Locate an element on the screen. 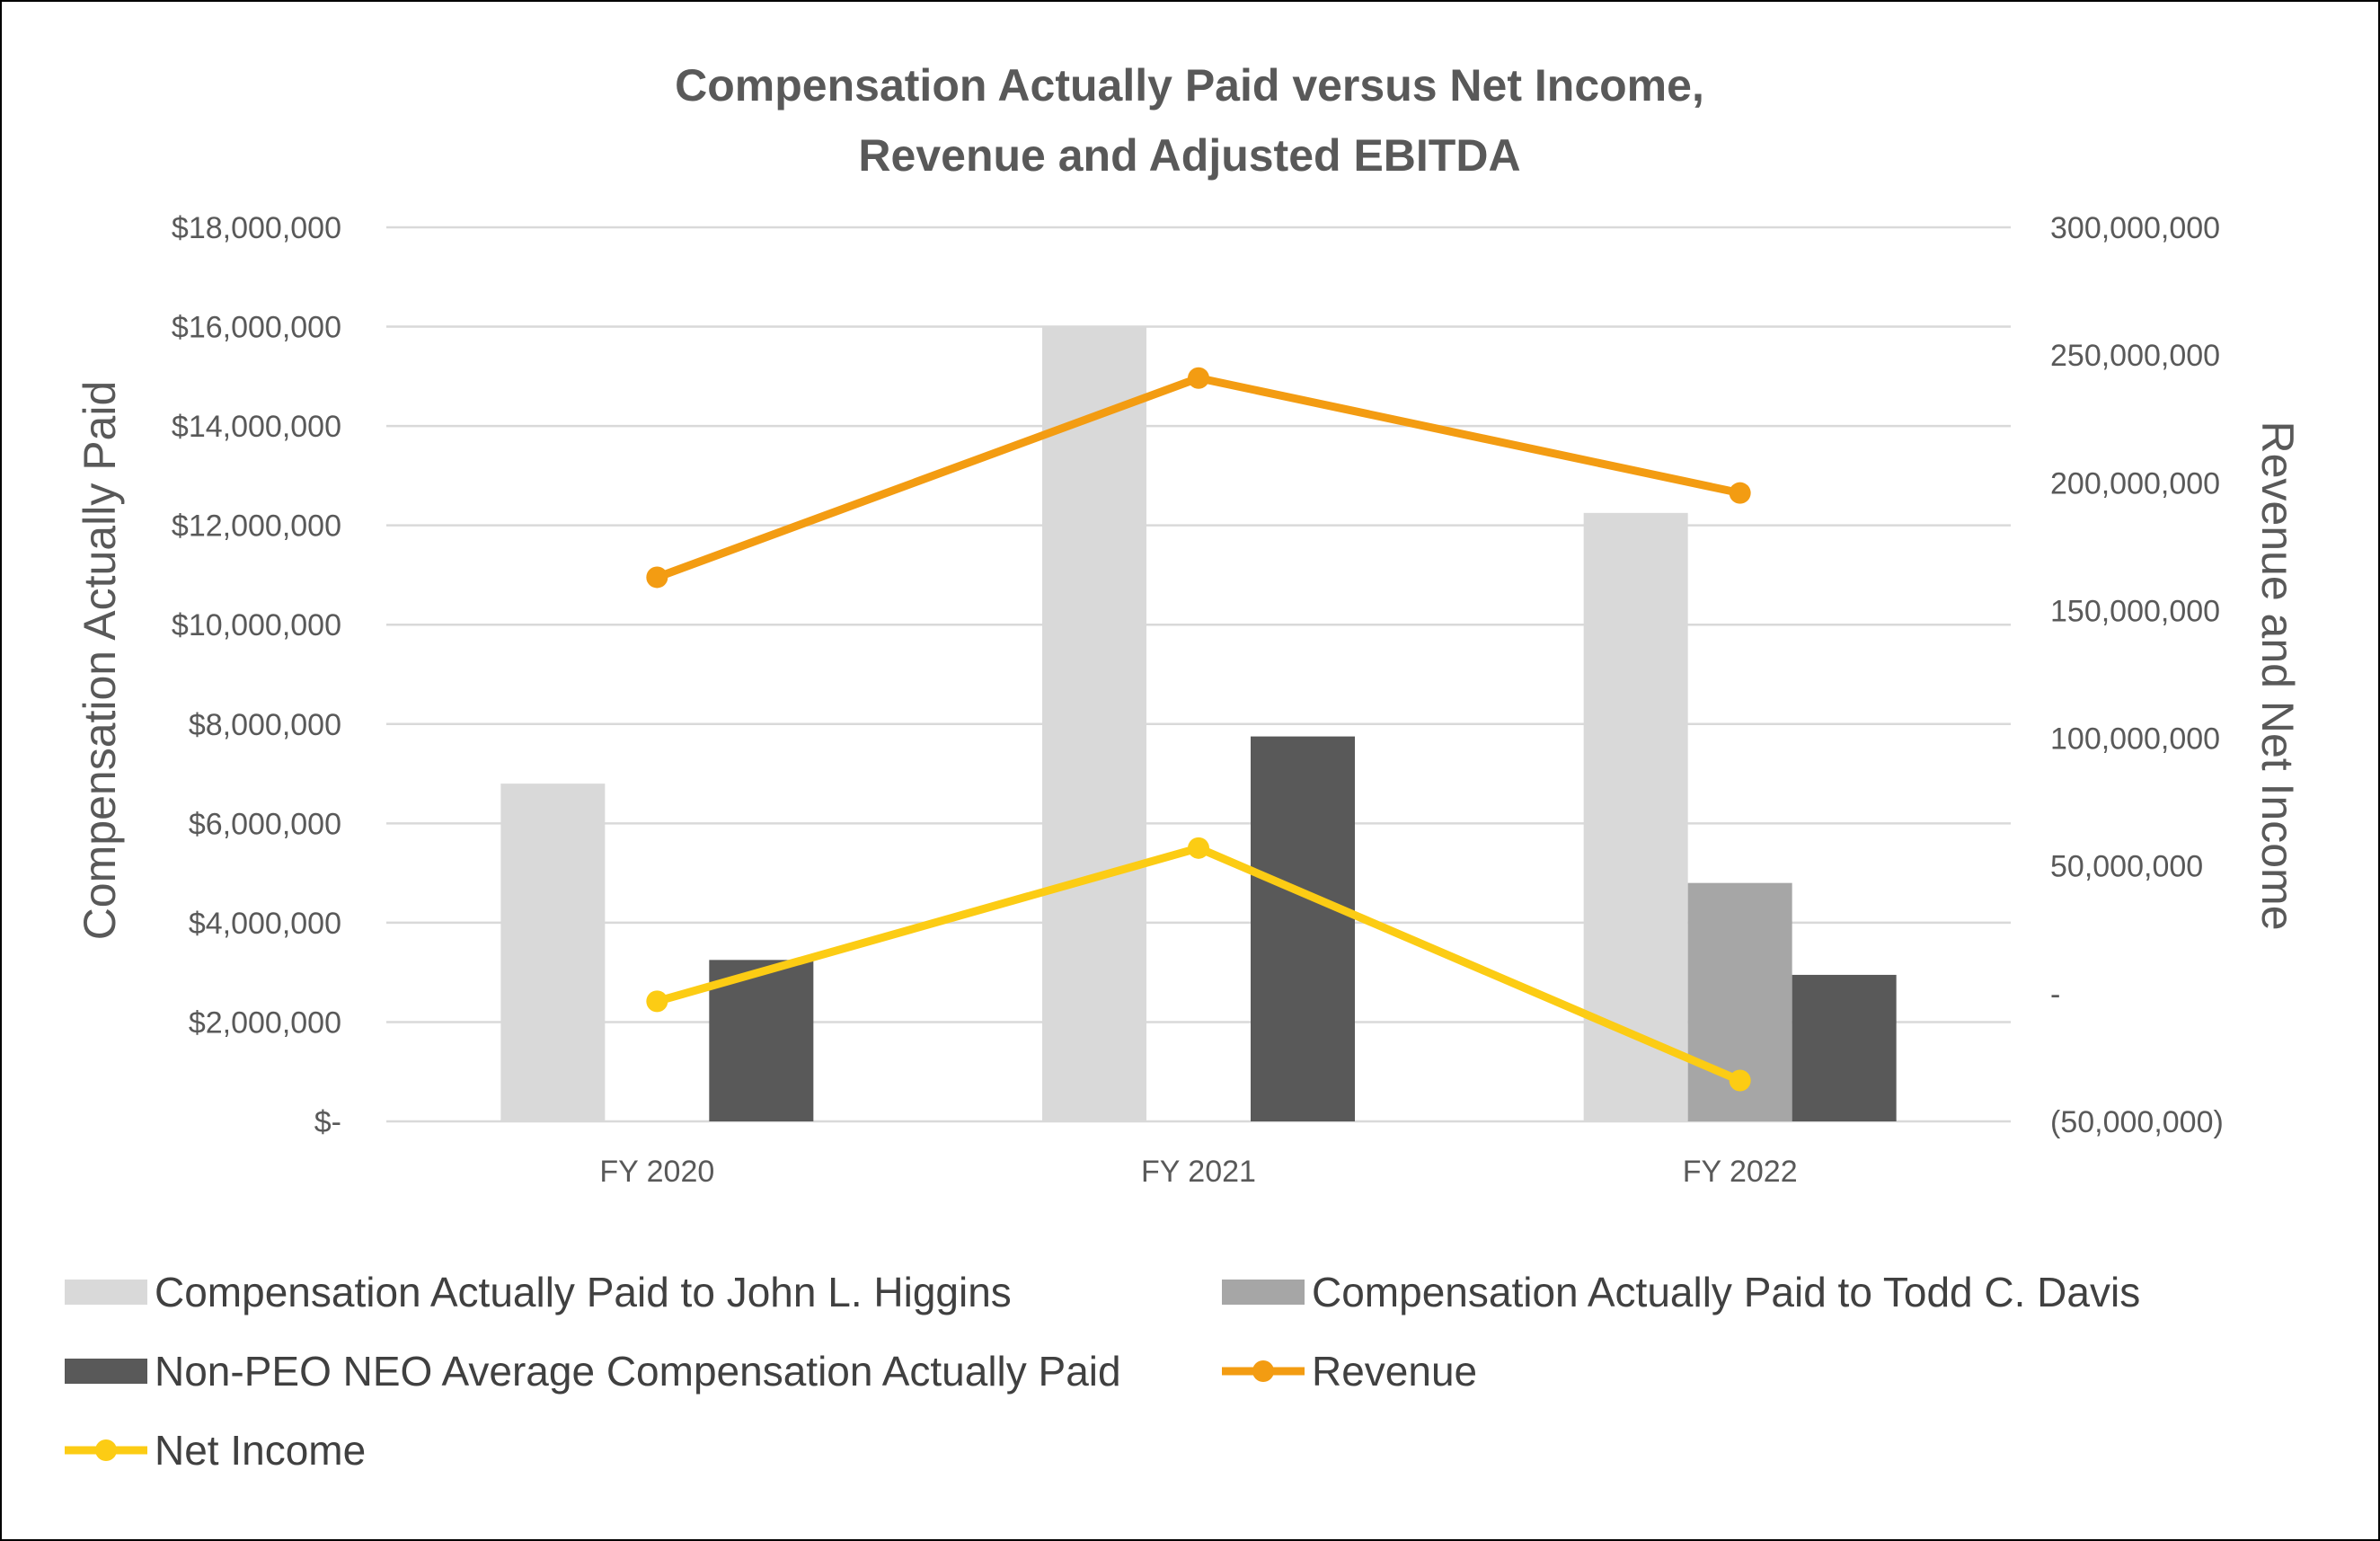 The image size is (2380, 1541). left-tick-label: $14,000,000 is located at coordinates (257, 427).